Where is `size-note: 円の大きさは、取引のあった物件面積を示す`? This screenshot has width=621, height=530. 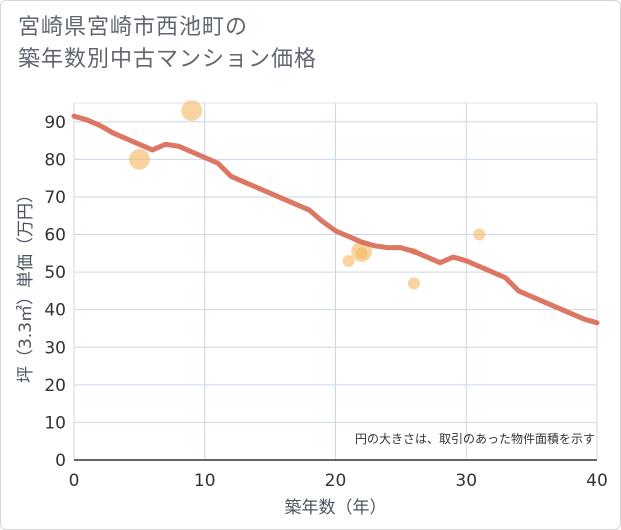
size-note: 円の大きさは、取引のあった物件面積を示す is located at coordinates (475, 438).